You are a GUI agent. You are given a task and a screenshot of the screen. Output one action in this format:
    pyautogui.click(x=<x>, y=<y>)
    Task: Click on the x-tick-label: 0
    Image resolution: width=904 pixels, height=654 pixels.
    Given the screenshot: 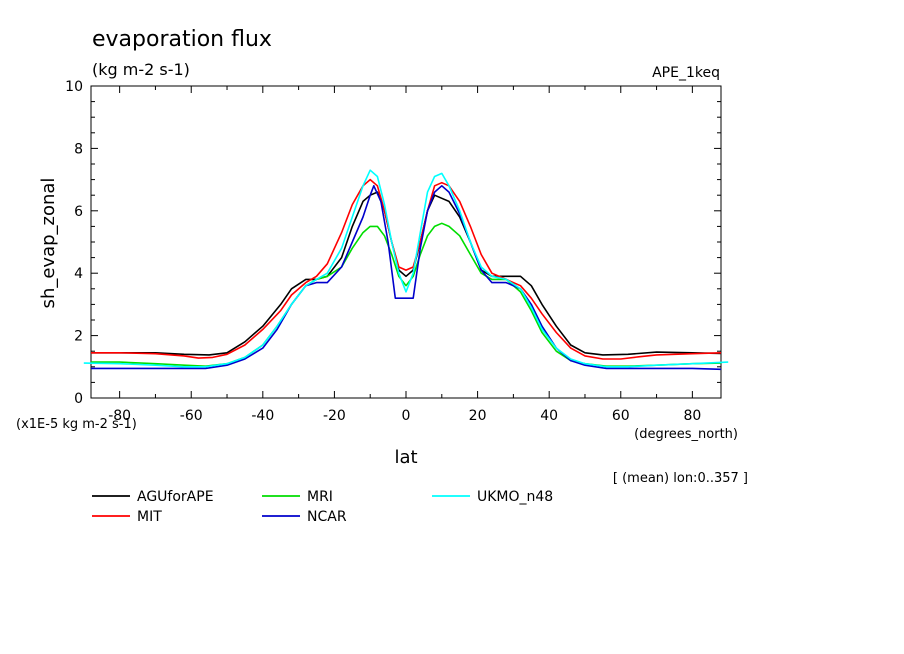 What is the action you would take?
    pyautogui.click(x=406, y=416)
    